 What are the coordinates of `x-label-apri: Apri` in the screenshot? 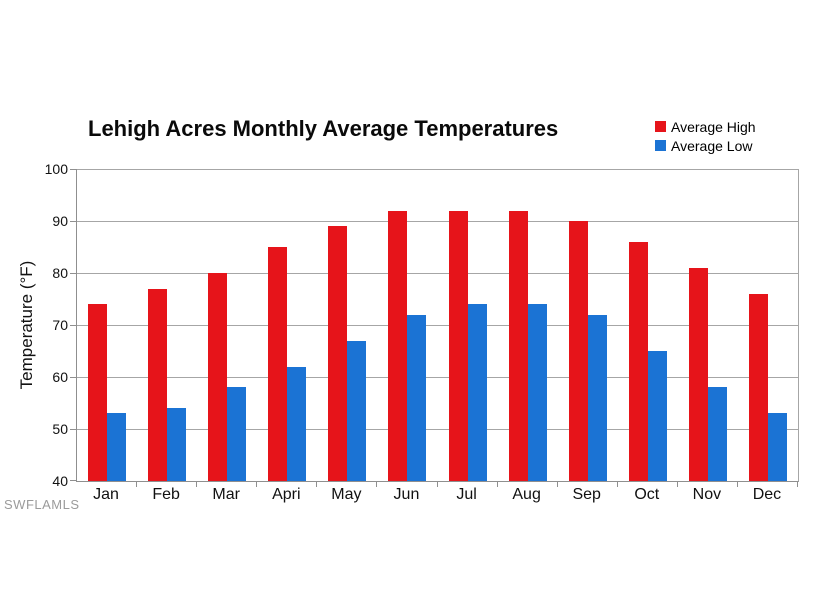 It's located at (286, 494).